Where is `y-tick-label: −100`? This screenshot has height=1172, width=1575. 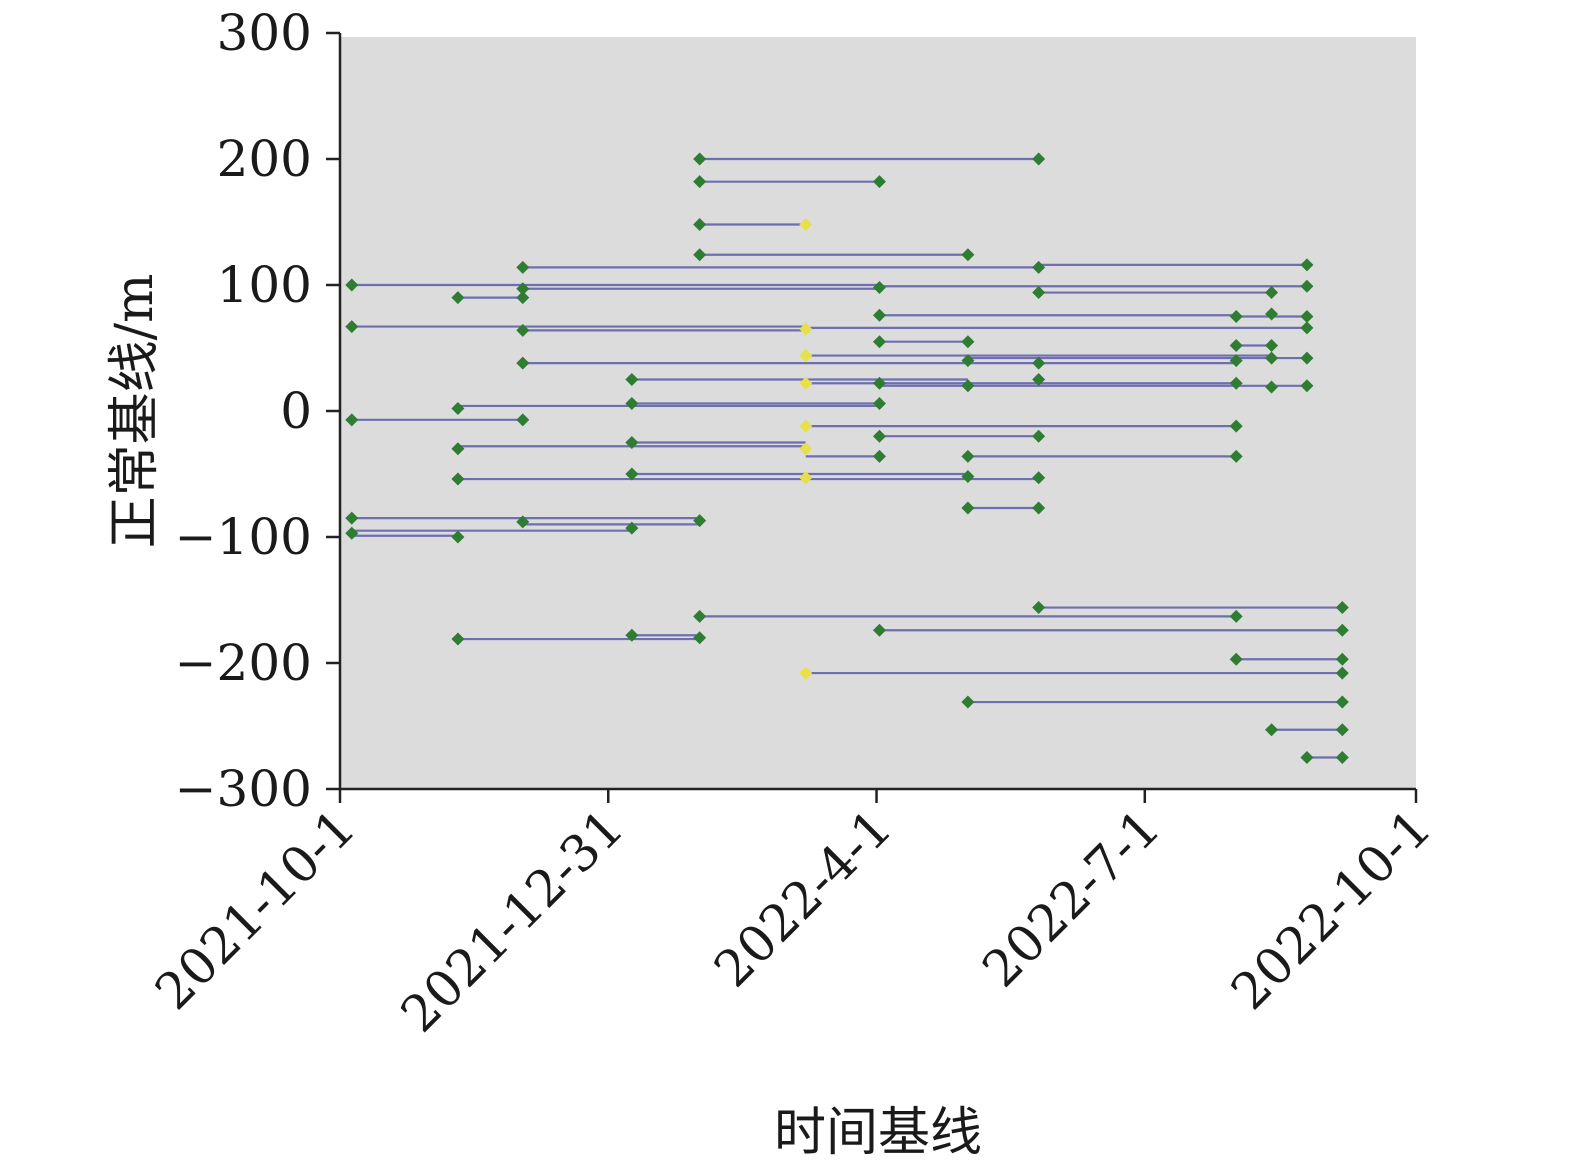
y-tick-label: −100 is located at coordinates (243, 537).